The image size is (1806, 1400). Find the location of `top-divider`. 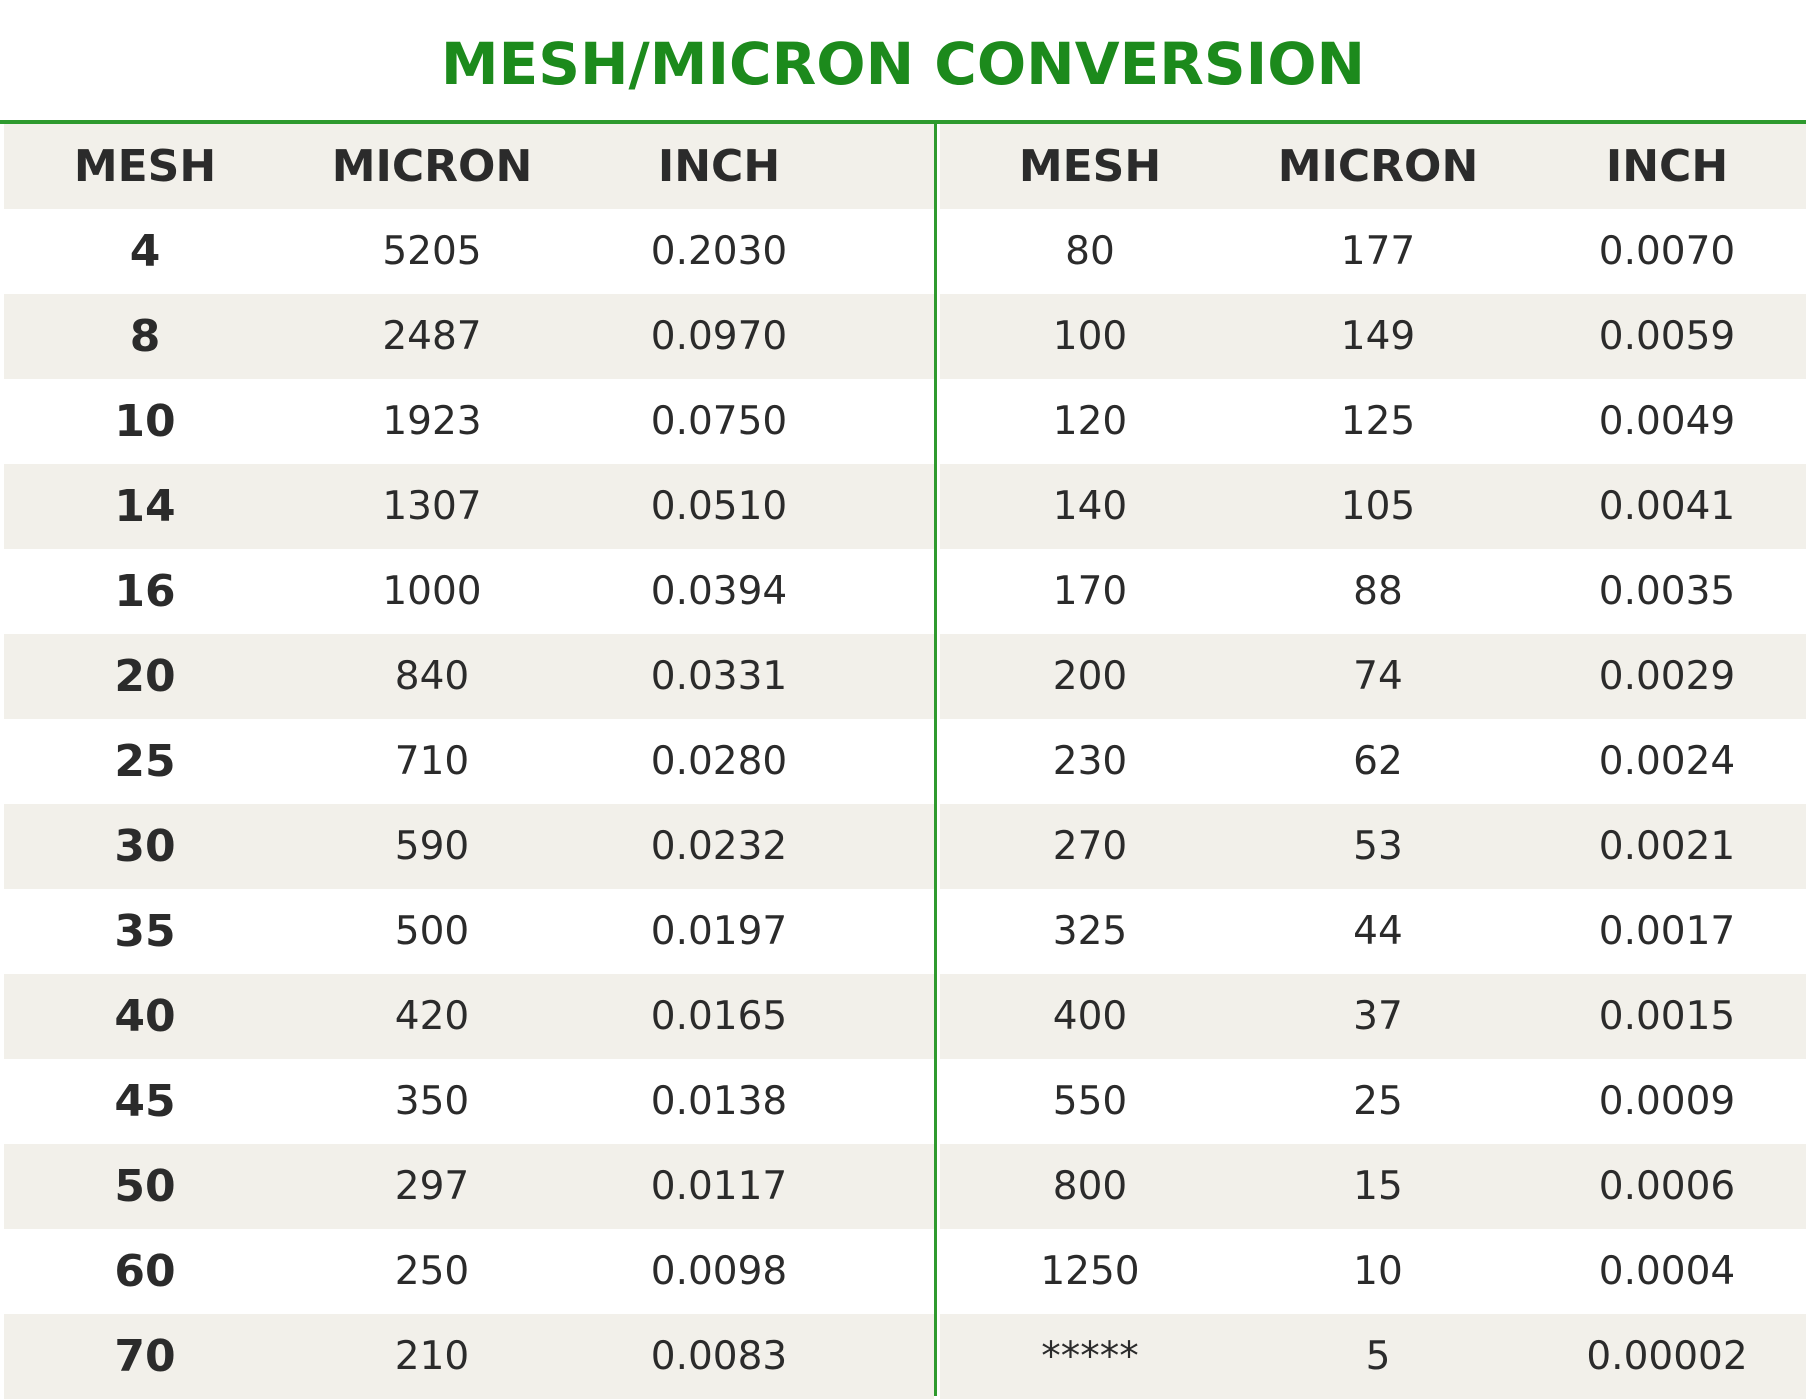

top-divider is located at coordinates (903, 122).